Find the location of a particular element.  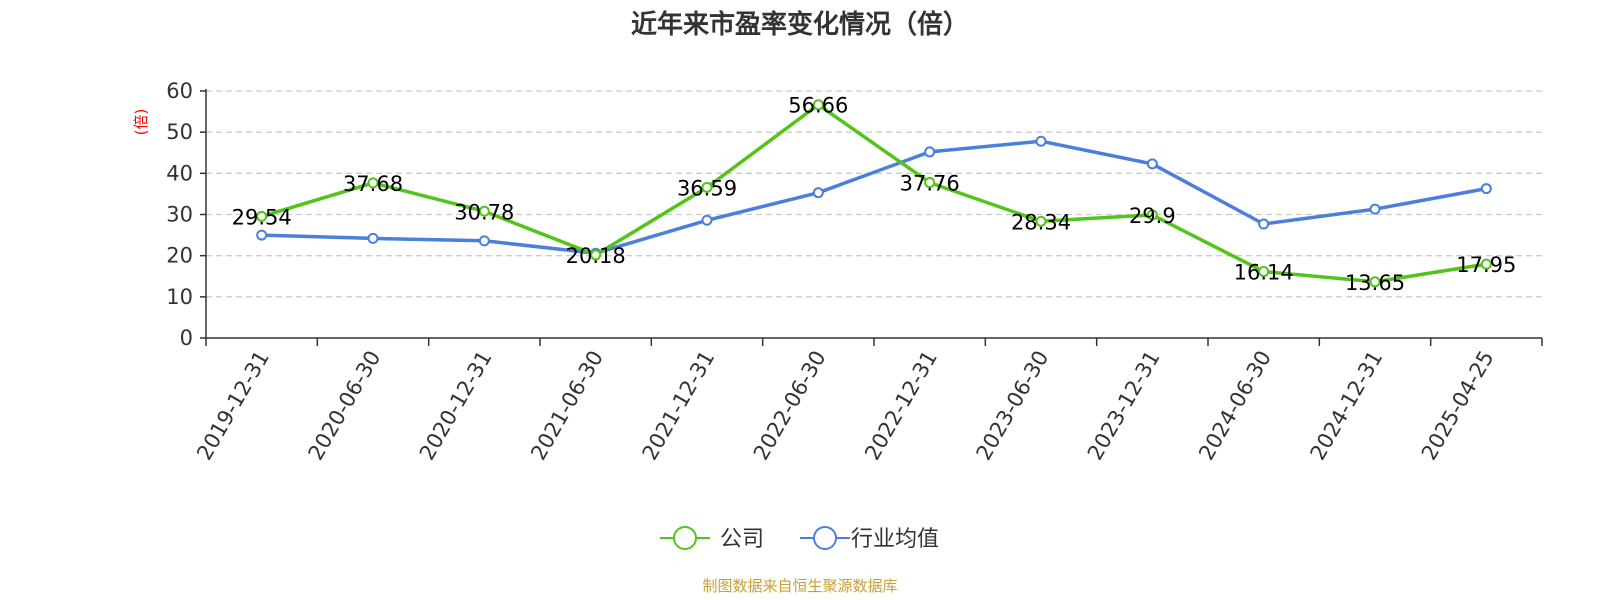

legend-label-industry-average: 行业均值 is located at coordinates (895, 539).